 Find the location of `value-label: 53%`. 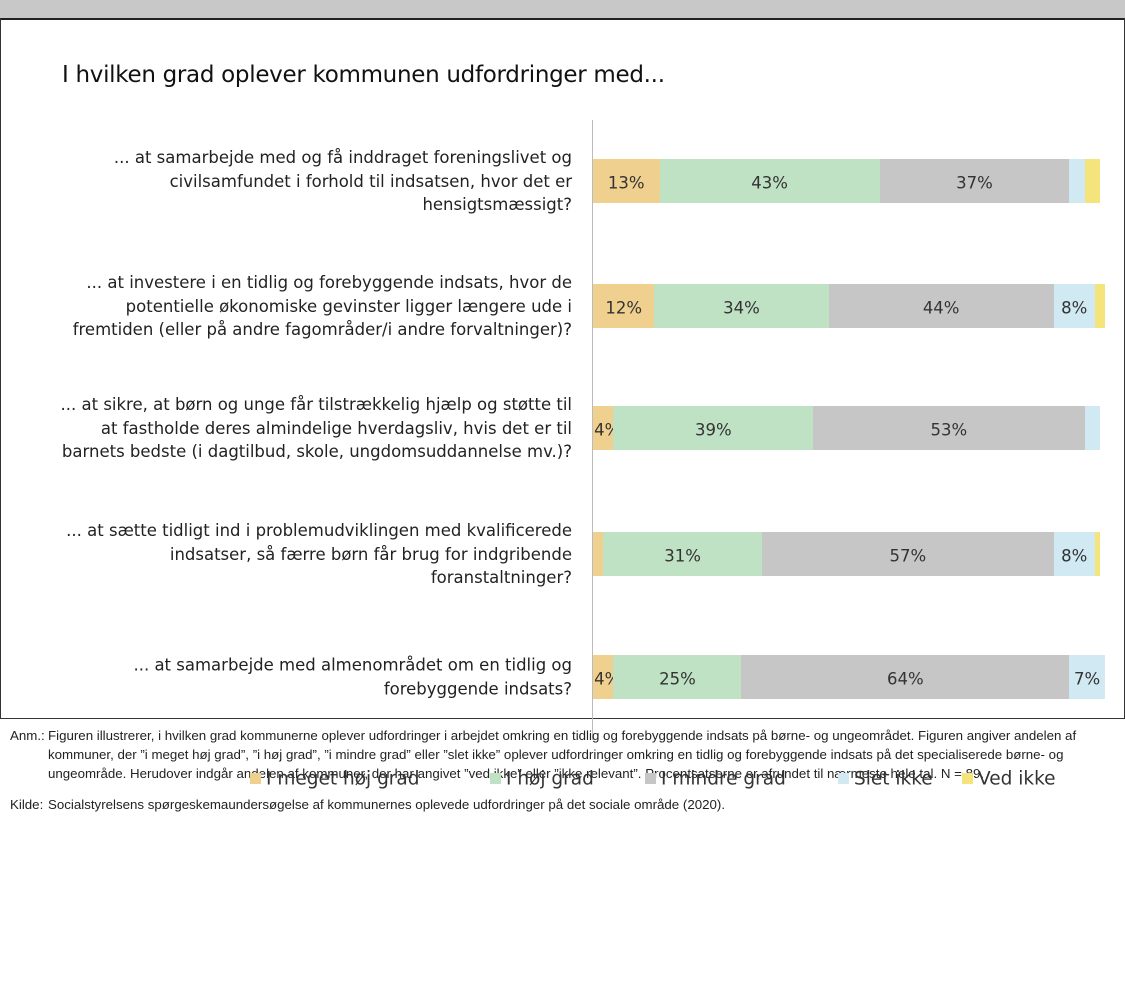

value-label: 53% is located at coordinates (949, 430).